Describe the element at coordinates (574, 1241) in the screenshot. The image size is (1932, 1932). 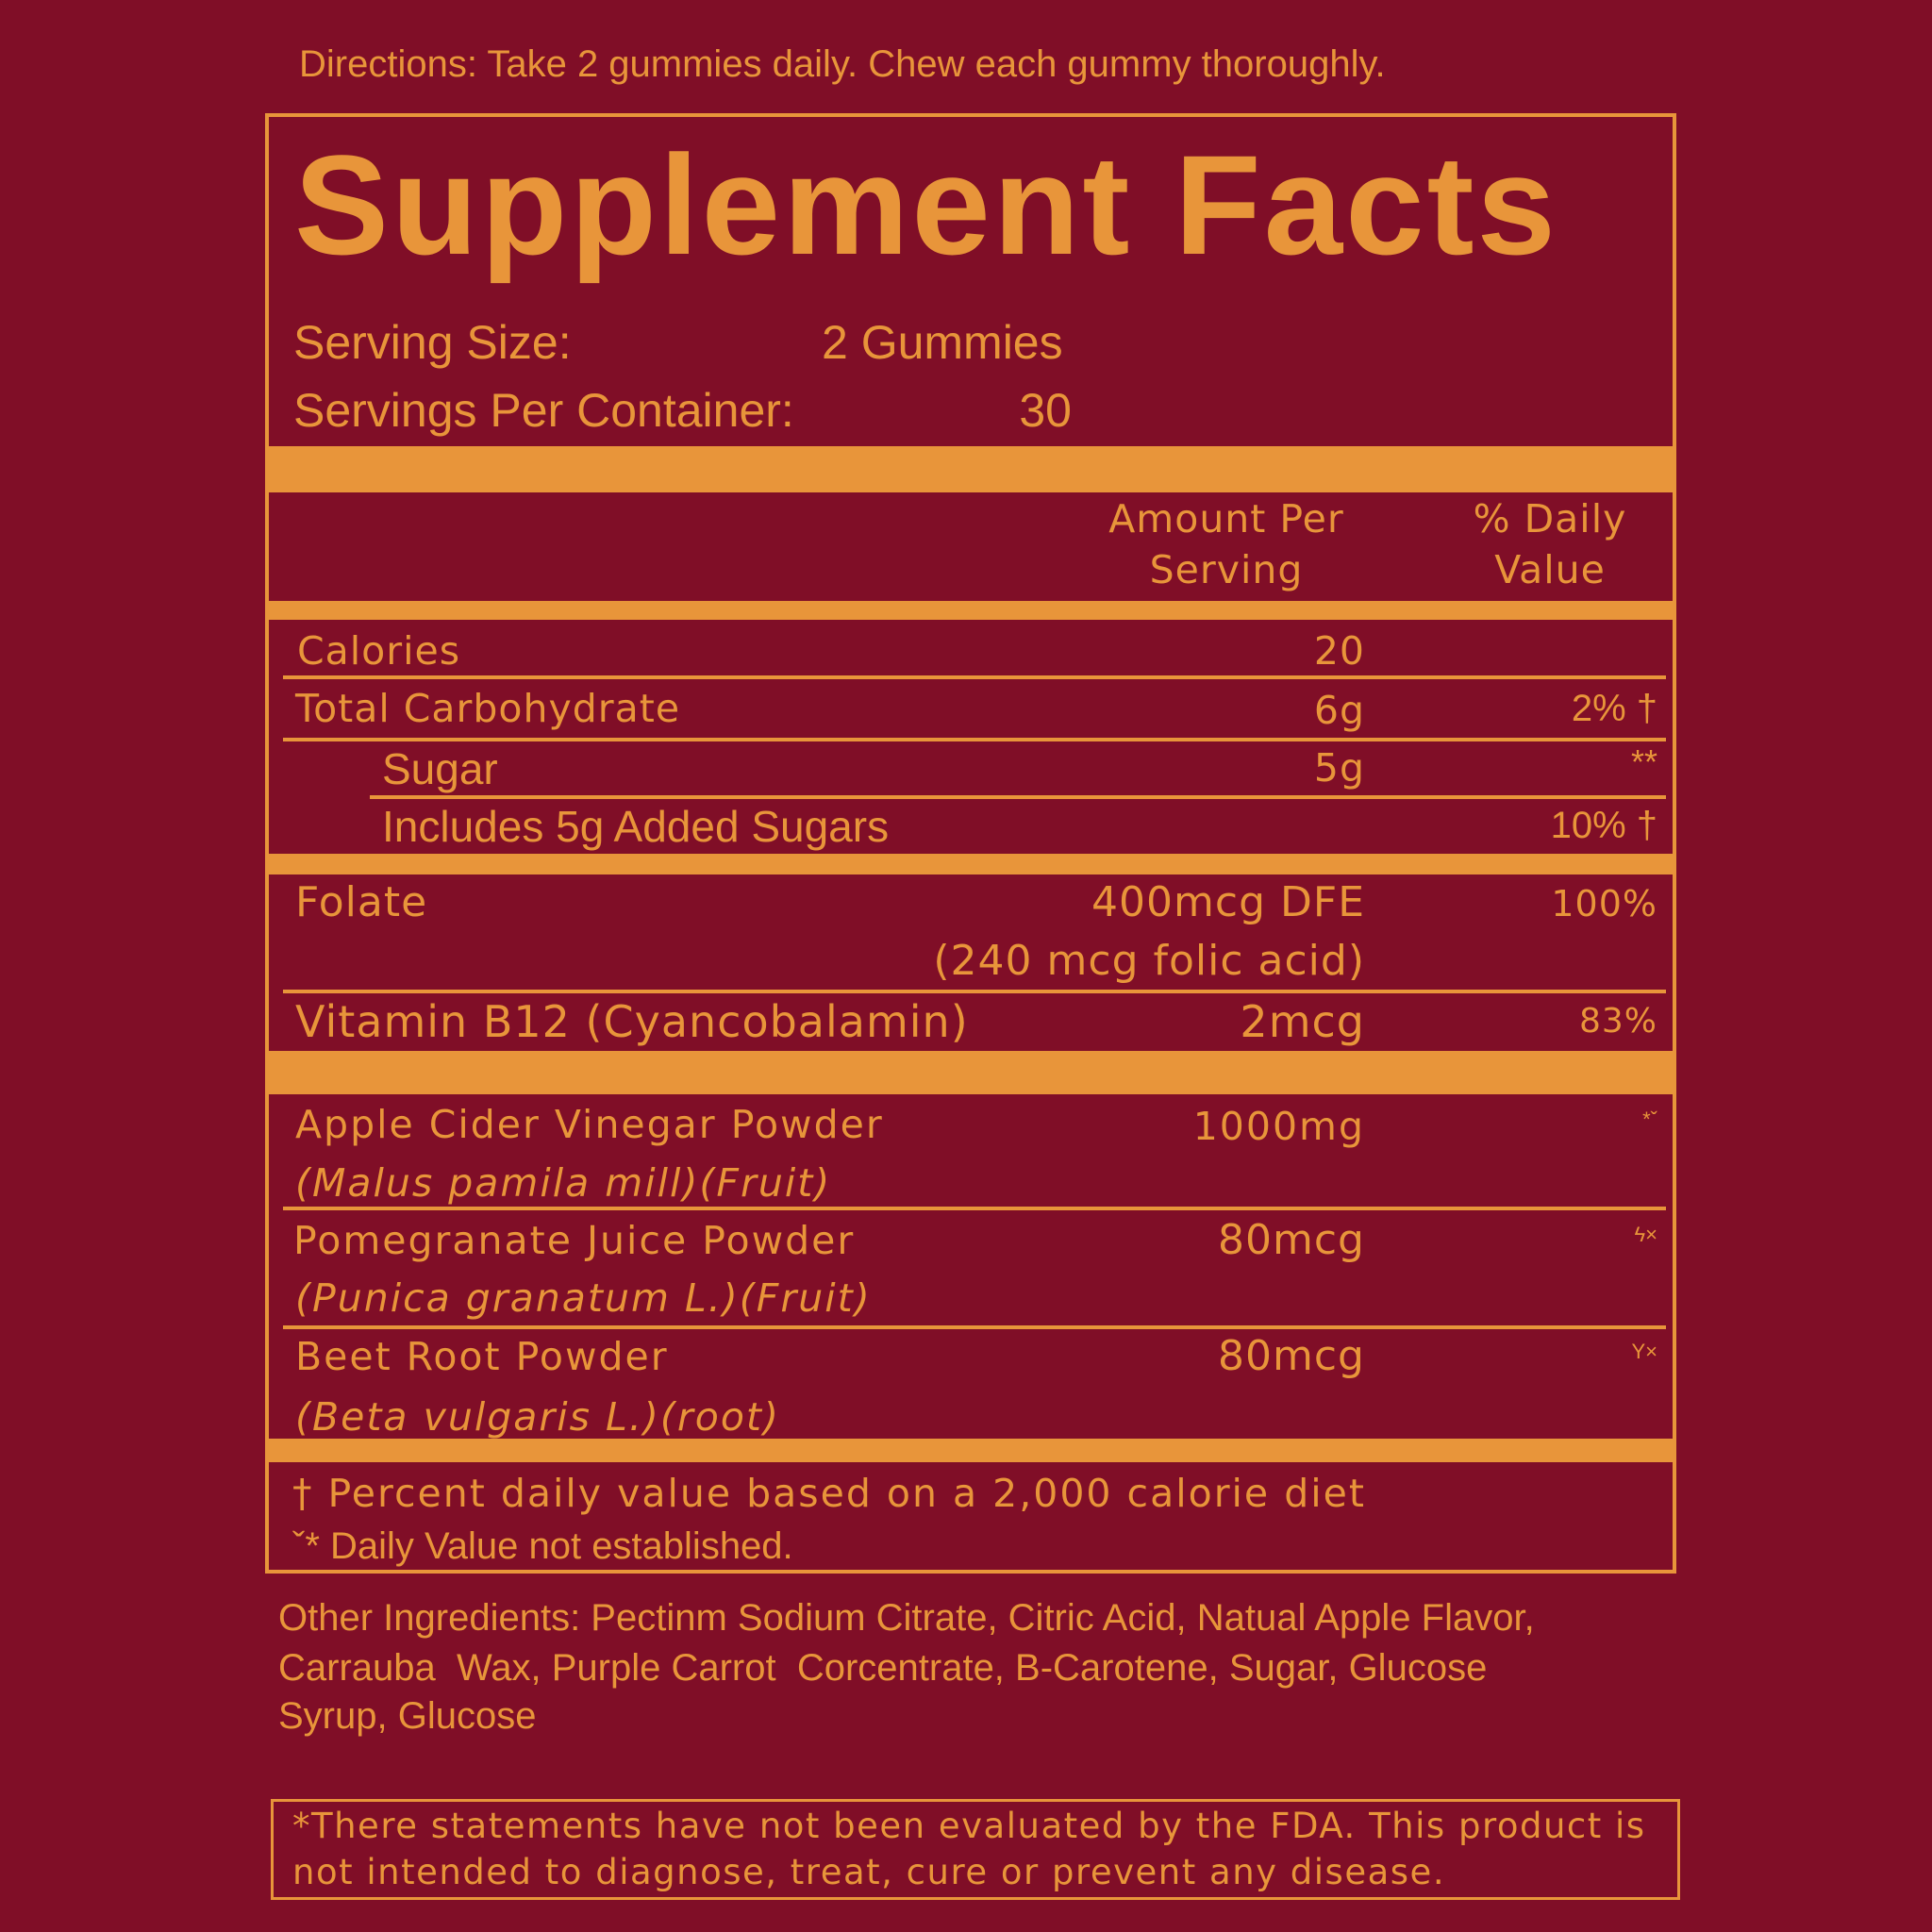
I see `row-name: Pomegranate Juice Powder` at that location.